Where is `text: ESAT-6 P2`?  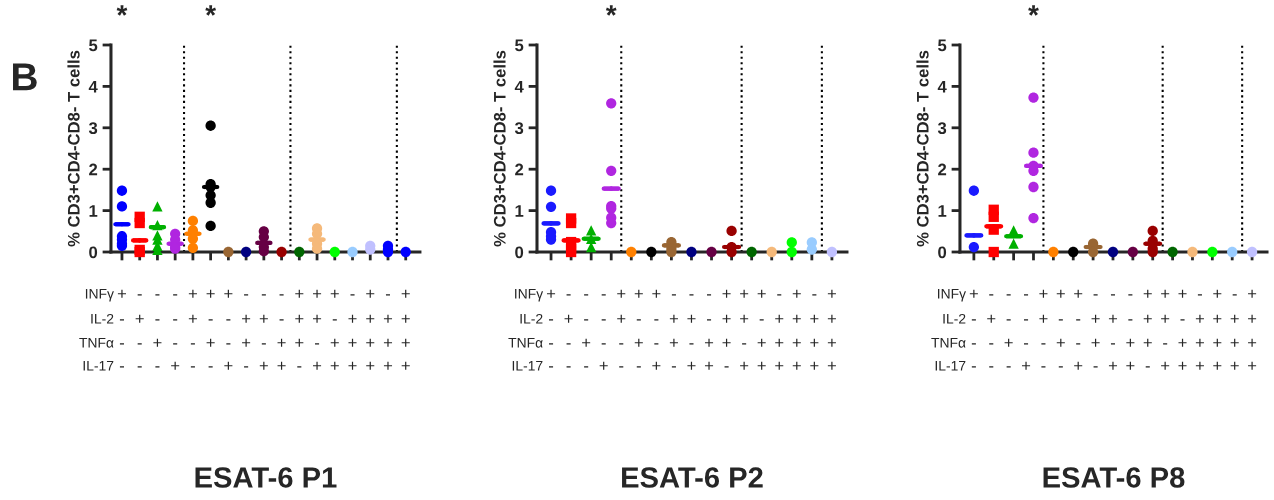
text: ESAT-6 P2 is located at coordinates (692, 477).